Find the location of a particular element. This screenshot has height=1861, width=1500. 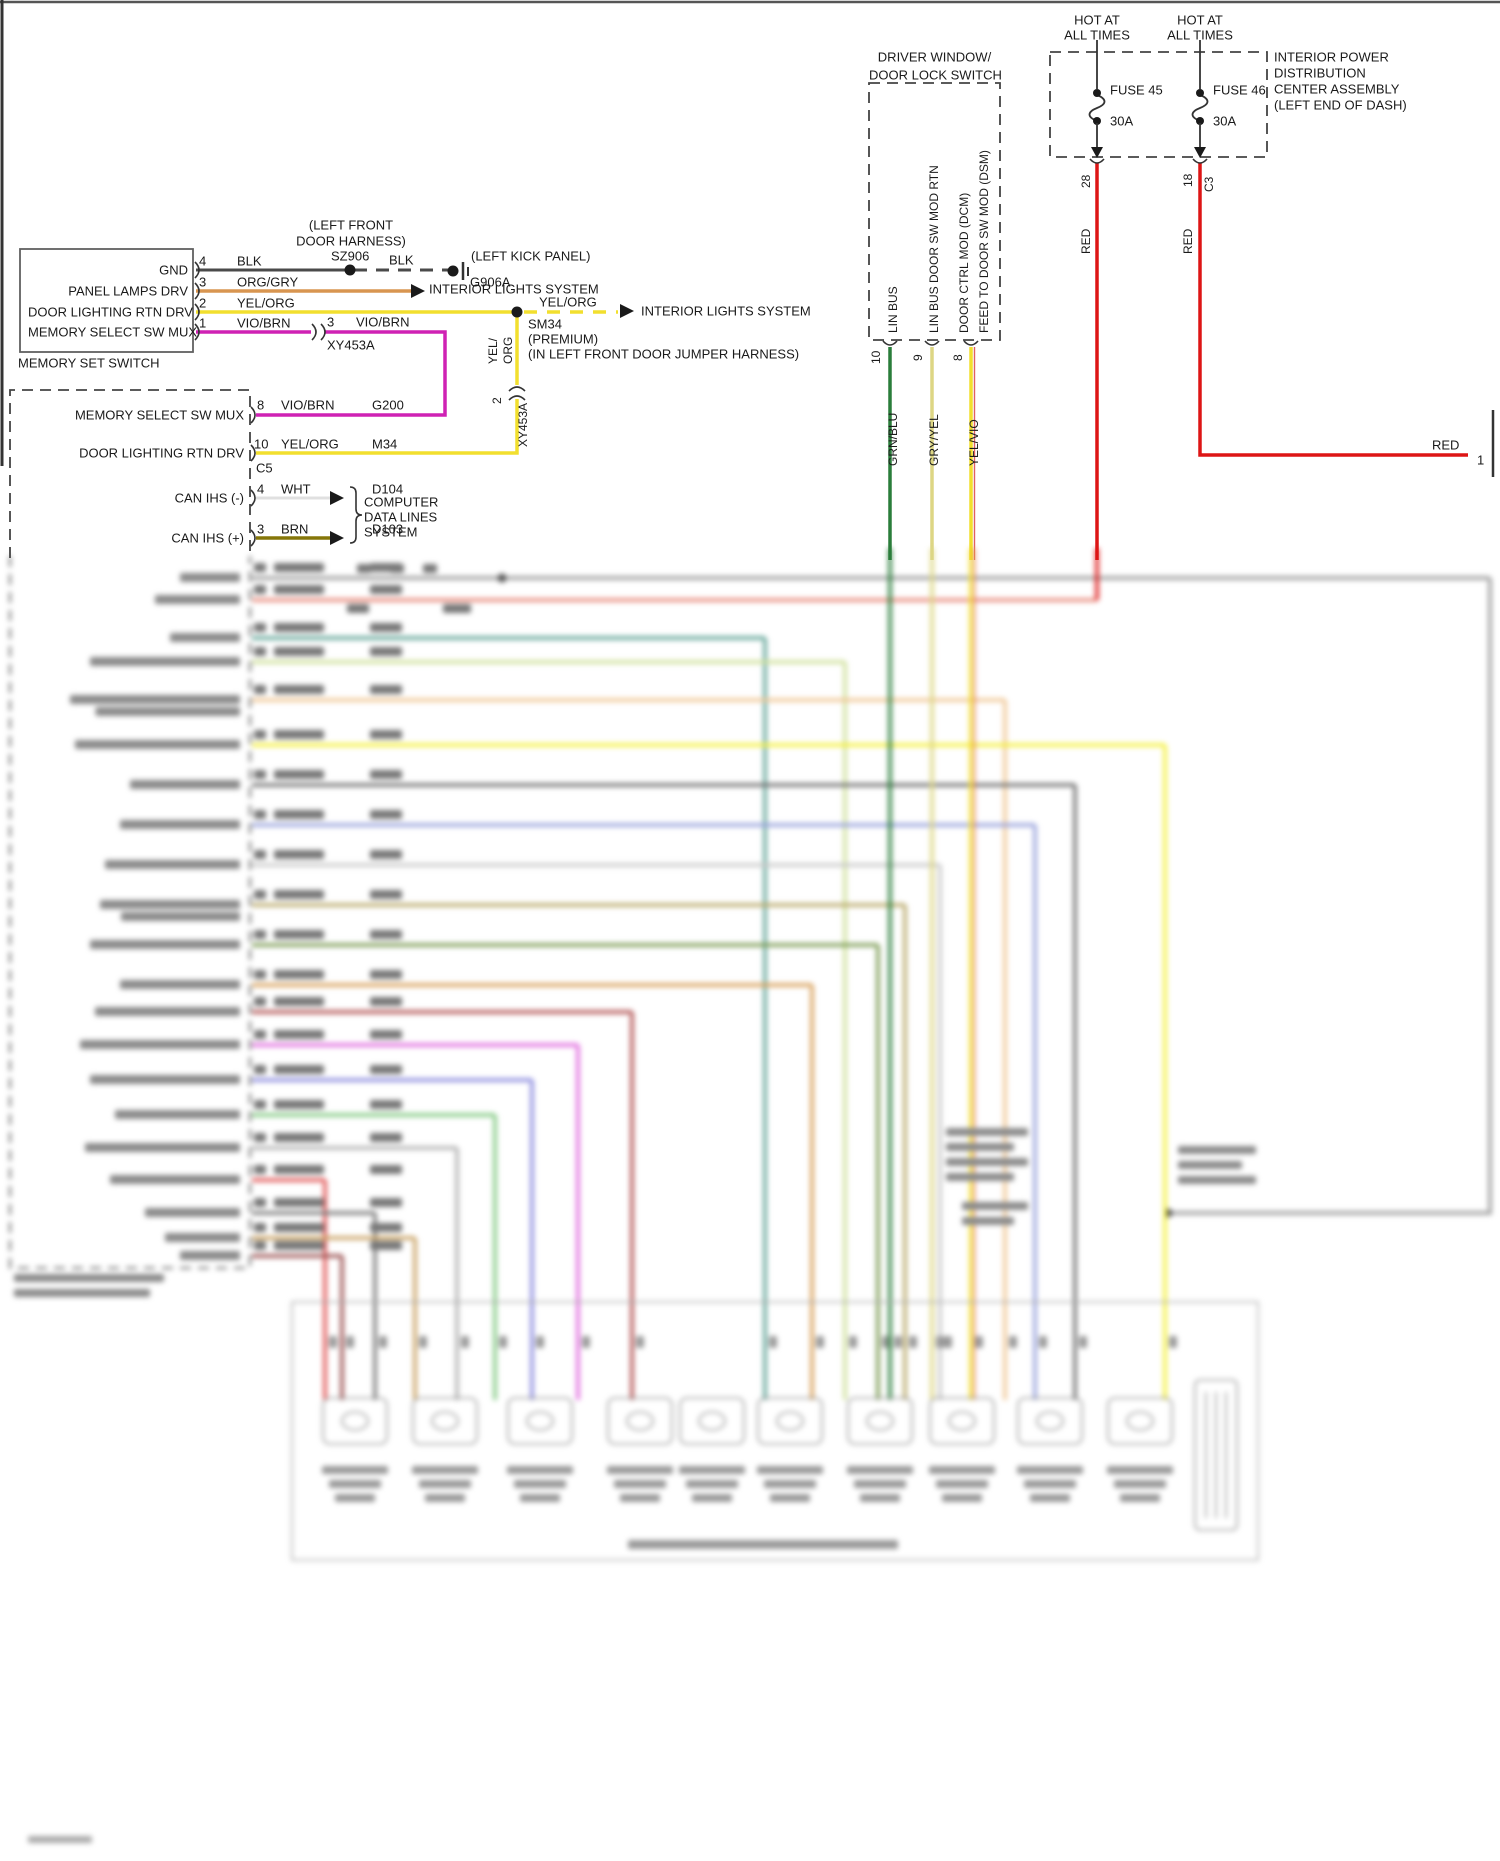

pin-4: 4 is located at coordinates (203, 261).